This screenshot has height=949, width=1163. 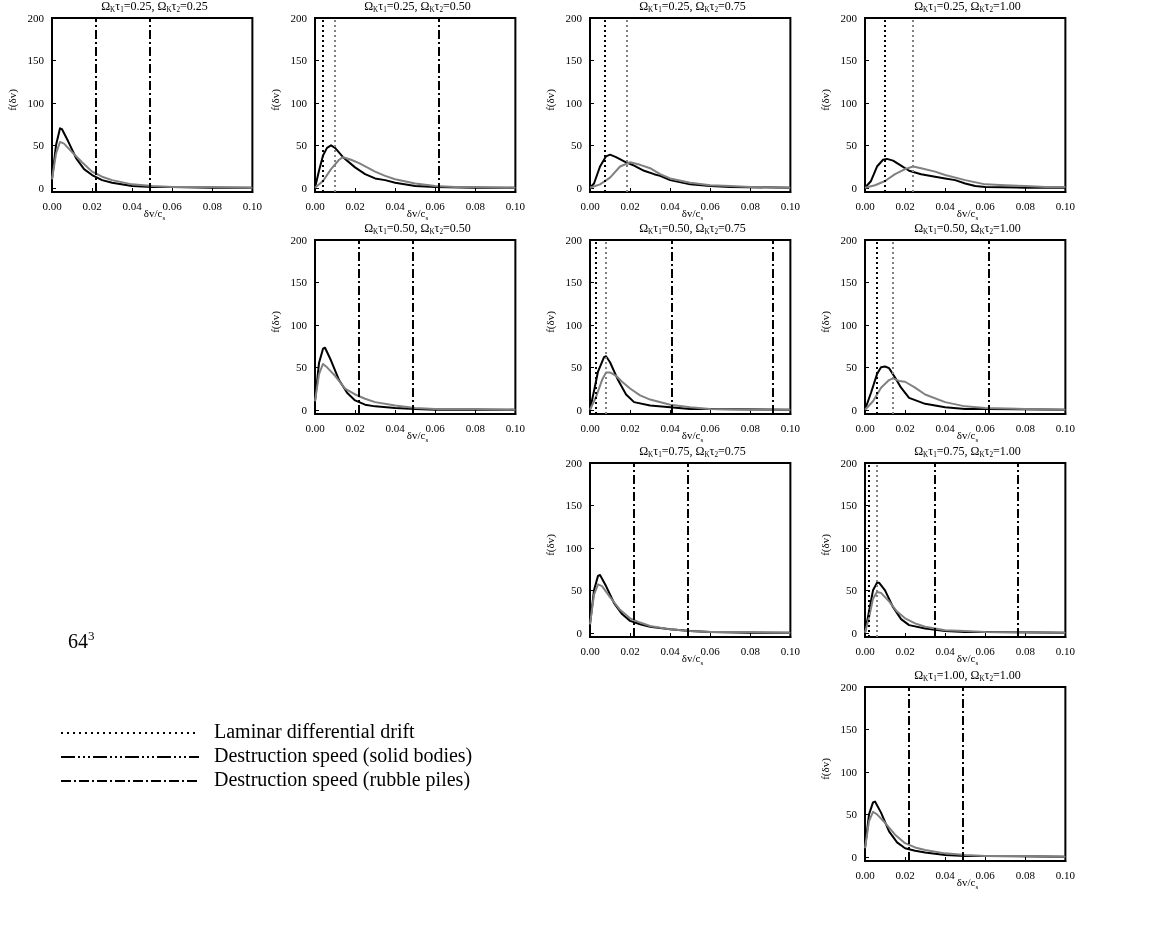 What do you see at coordinates (692, 228) in the screenshot?
I see `chart-title: Ω$_{K}$τ$_{1}$=0.50, Ω$_{K}$τ$_{2}$=0.75` at bounding box center [692, 228].